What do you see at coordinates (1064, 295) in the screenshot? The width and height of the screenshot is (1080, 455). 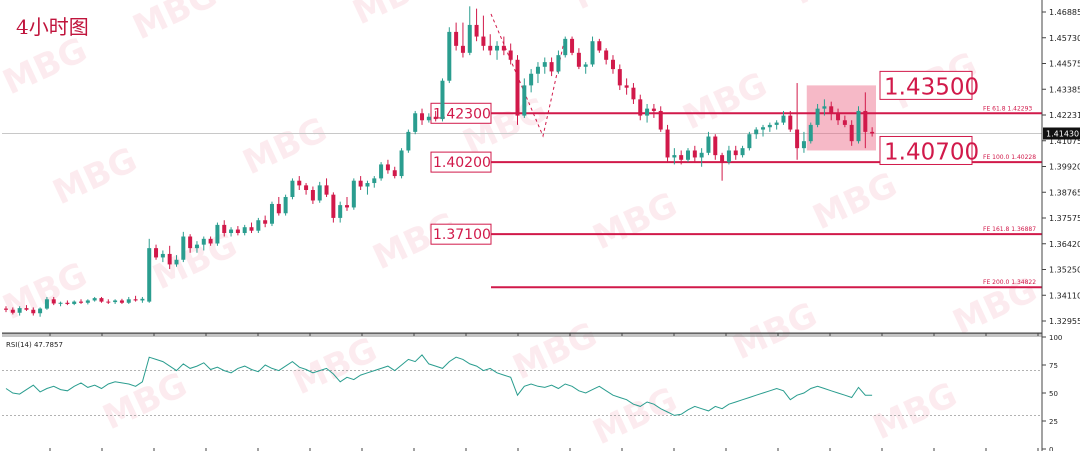 I see `y-tick-label: 1.34110` at bounding box center [1064, 295].